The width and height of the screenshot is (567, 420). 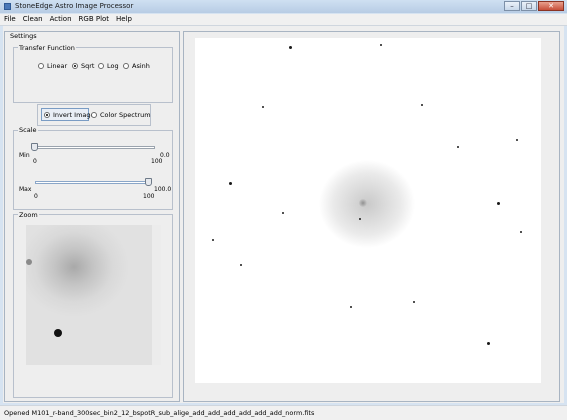 I want to click on minimize-button: –, so click(x=512, y=6).